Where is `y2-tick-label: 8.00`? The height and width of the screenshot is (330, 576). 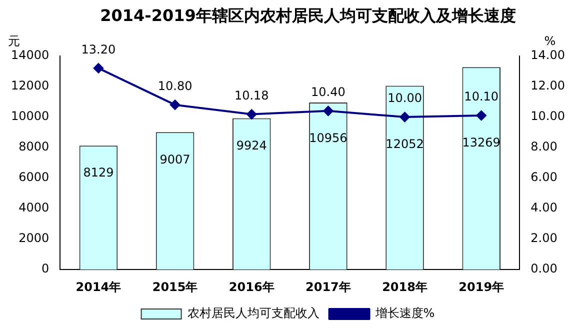 y2-tick-label: 8.00 is located at coordinates (544, 147).